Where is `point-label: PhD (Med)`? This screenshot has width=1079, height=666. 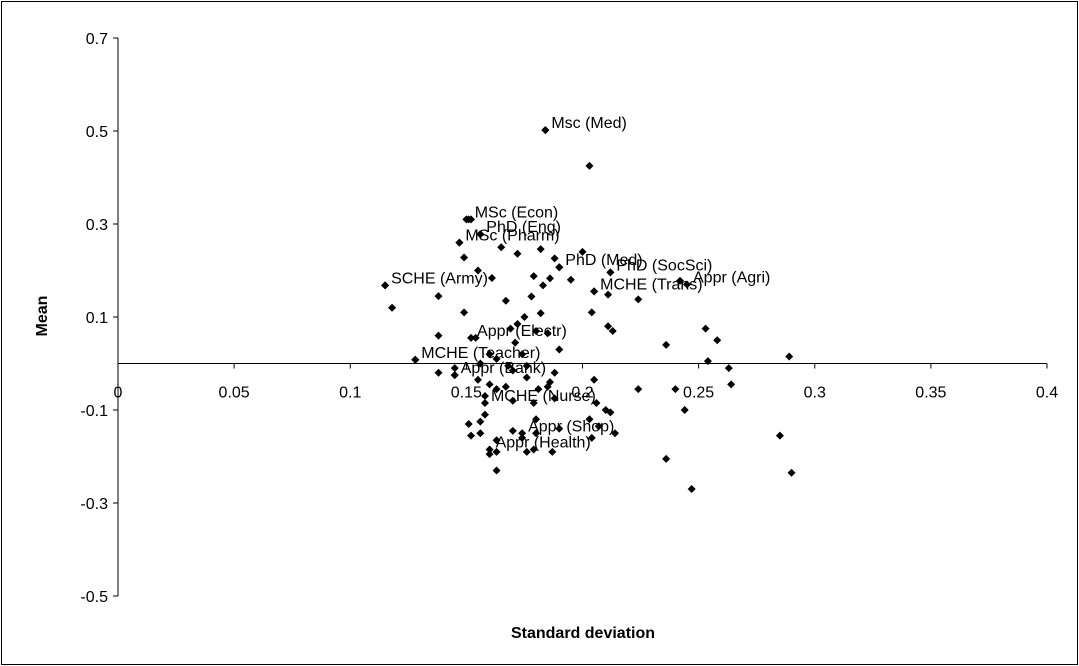 point-label: PhD (Med) is located at coordinates (603, 260).